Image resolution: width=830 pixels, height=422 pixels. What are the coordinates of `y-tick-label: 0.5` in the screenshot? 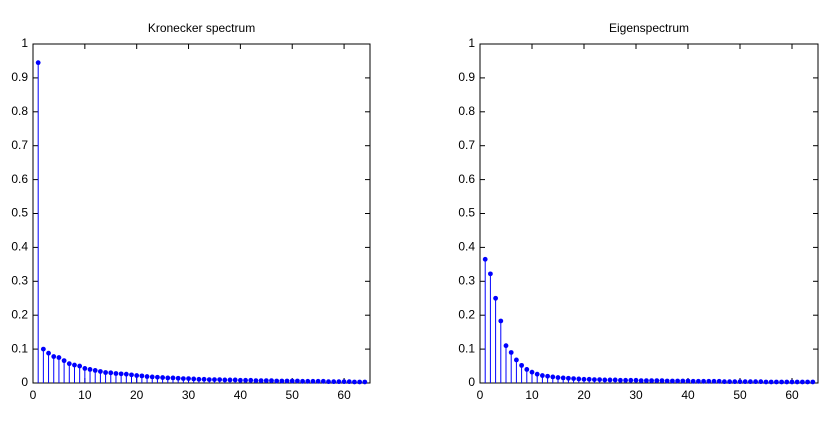 It's located at (19, 213).